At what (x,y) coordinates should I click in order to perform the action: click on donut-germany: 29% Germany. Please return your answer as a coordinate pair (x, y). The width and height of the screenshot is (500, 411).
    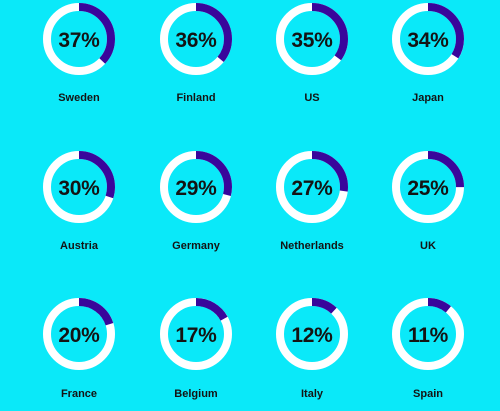
    Looking at the image, I should click on (196, 201).